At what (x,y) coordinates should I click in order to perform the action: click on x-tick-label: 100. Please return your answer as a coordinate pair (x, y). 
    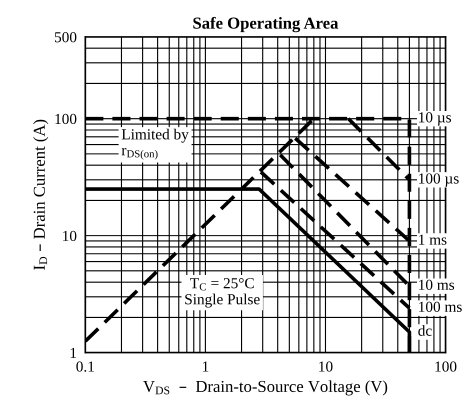
    Looking at the image, I should click on (445, 366).